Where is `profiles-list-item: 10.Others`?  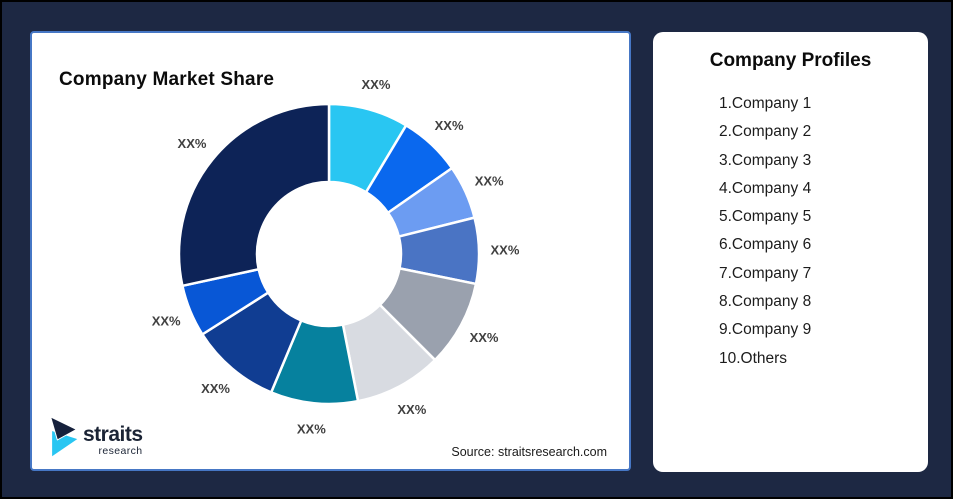 profiles-list-item: 10.Others is located at coordinates (753, 358).